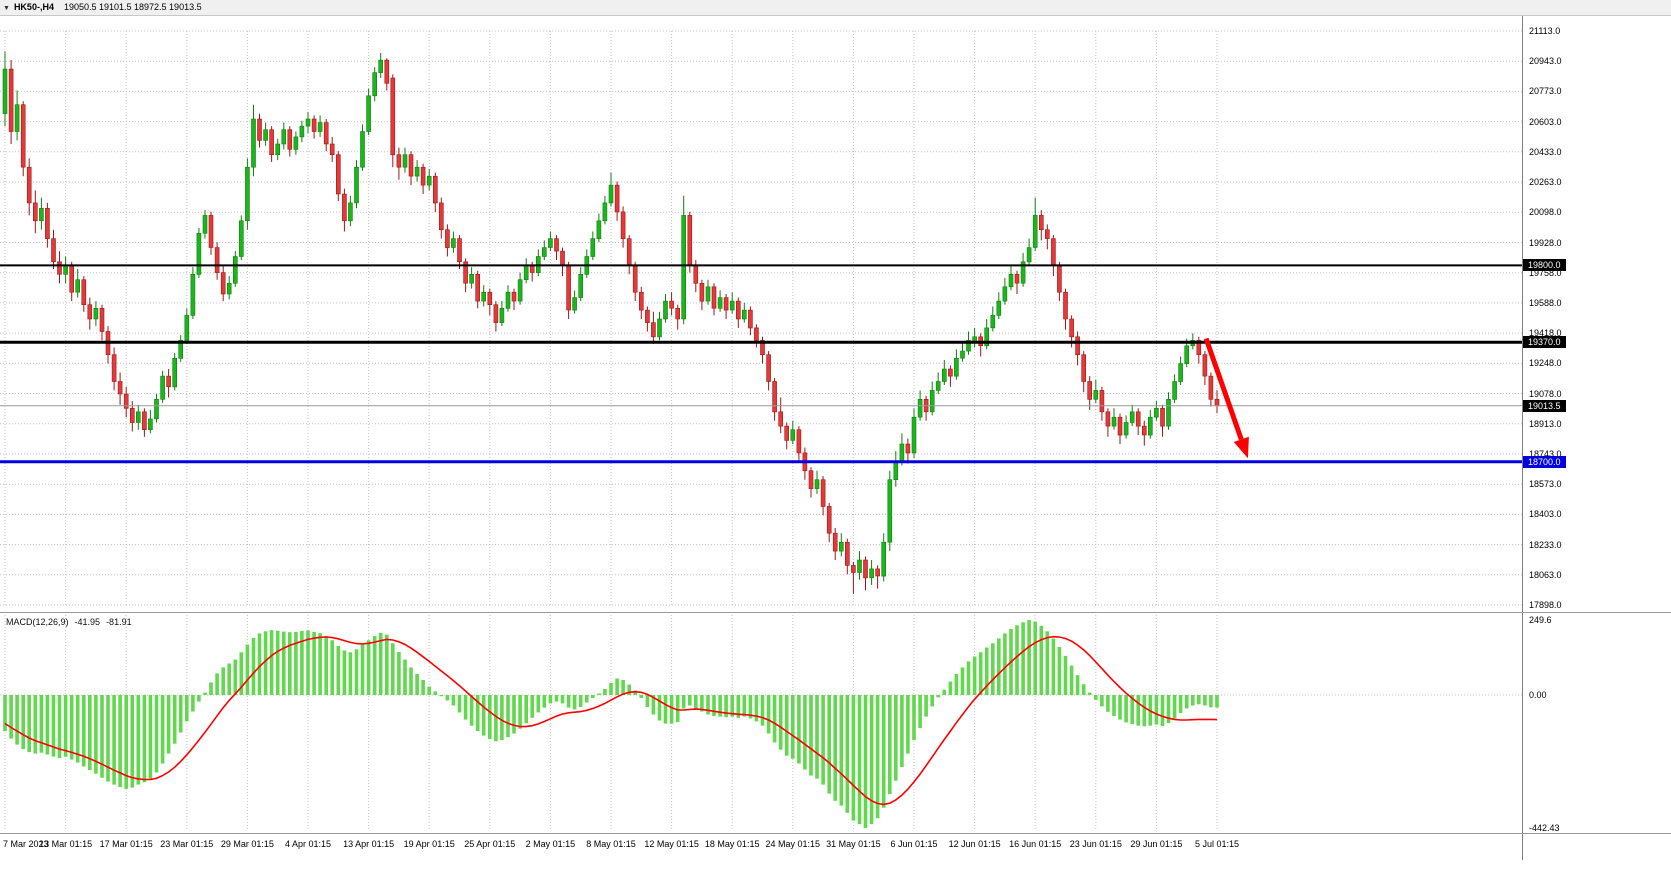 This screenshot has width=1671, height=889. I want to click on macd-tick: 0.00, so click(1538, 695).